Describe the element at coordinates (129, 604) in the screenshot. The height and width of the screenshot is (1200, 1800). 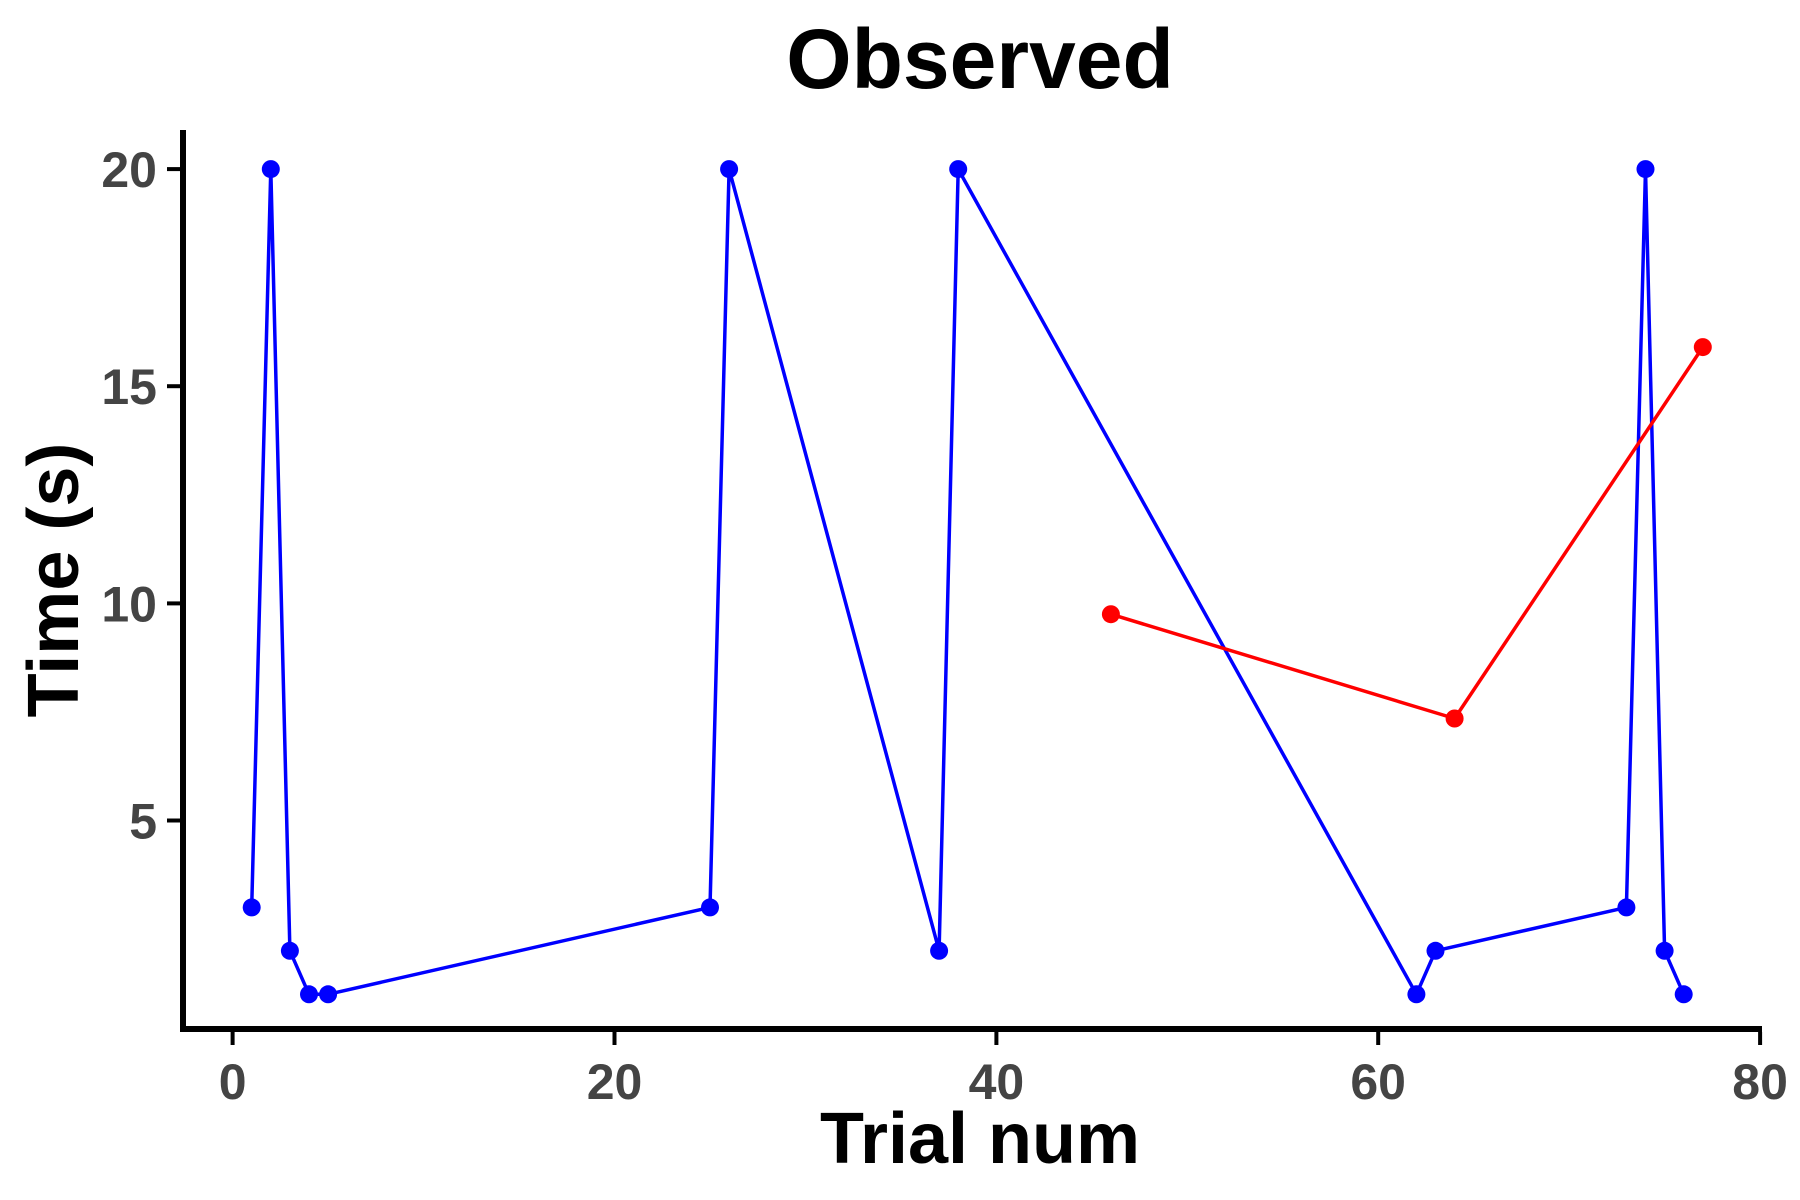
I see `y-tick-label: 10` at that location.